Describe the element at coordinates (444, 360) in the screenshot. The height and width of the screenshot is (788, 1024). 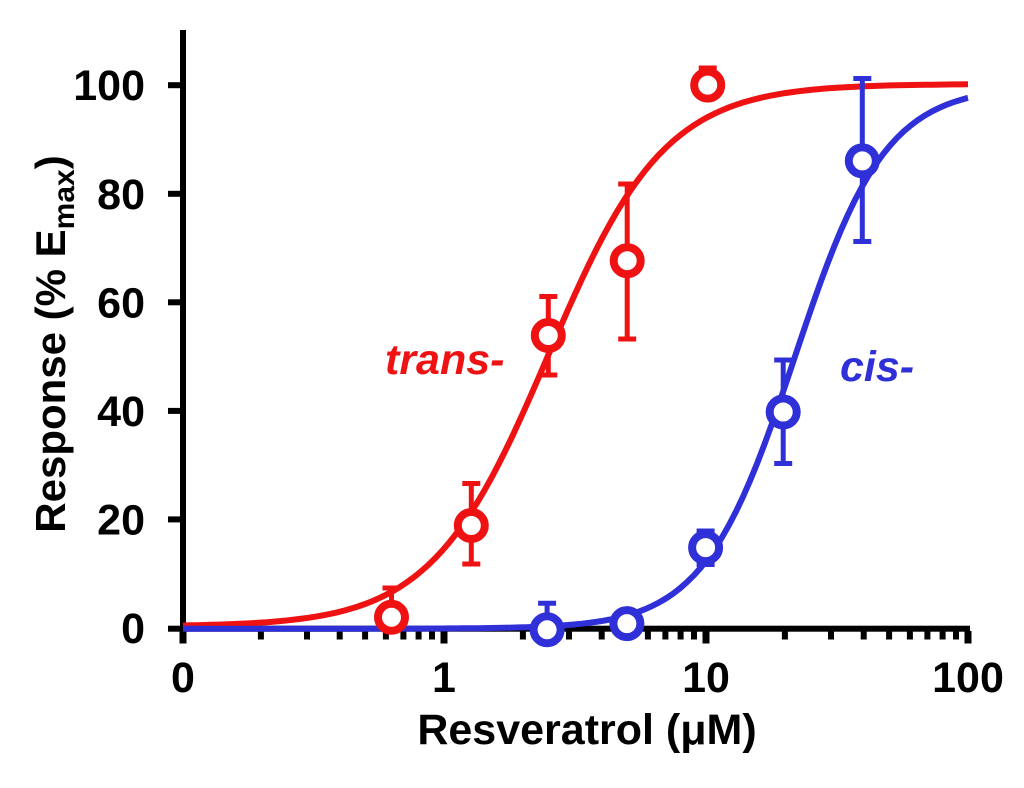
I see `svg-text: trans-` at that location.